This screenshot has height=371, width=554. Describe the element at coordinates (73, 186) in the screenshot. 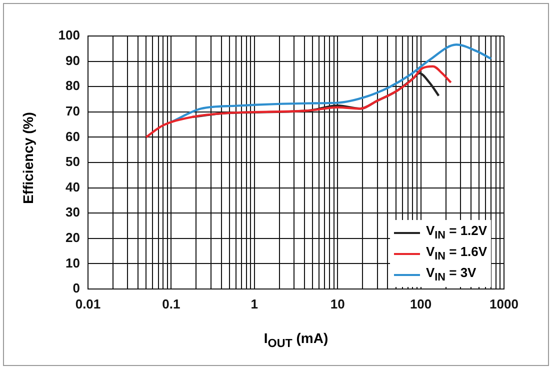

I see `y-tick-label: 40` at that location.